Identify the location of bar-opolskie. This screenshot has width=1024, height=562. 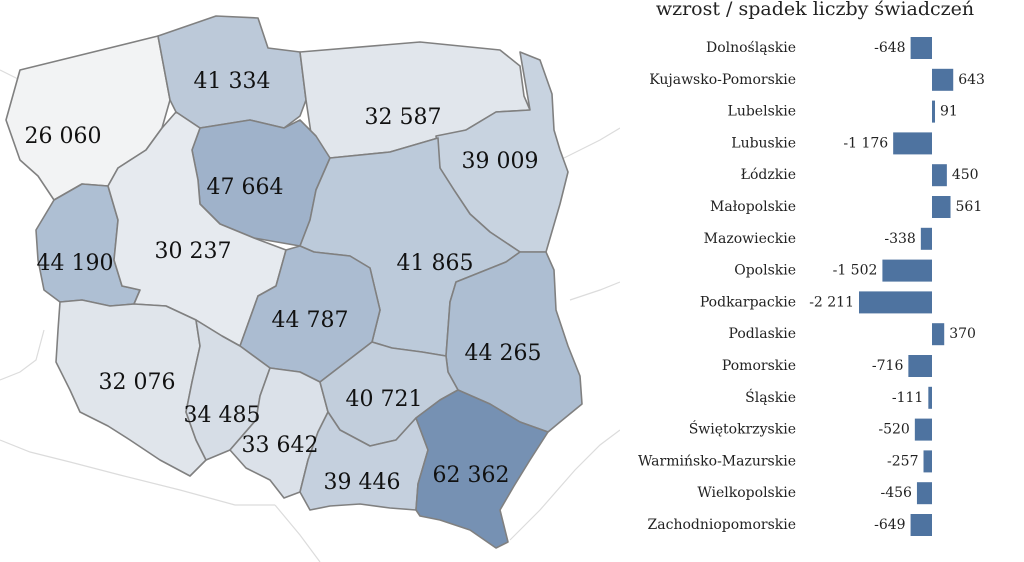
(907, 270).